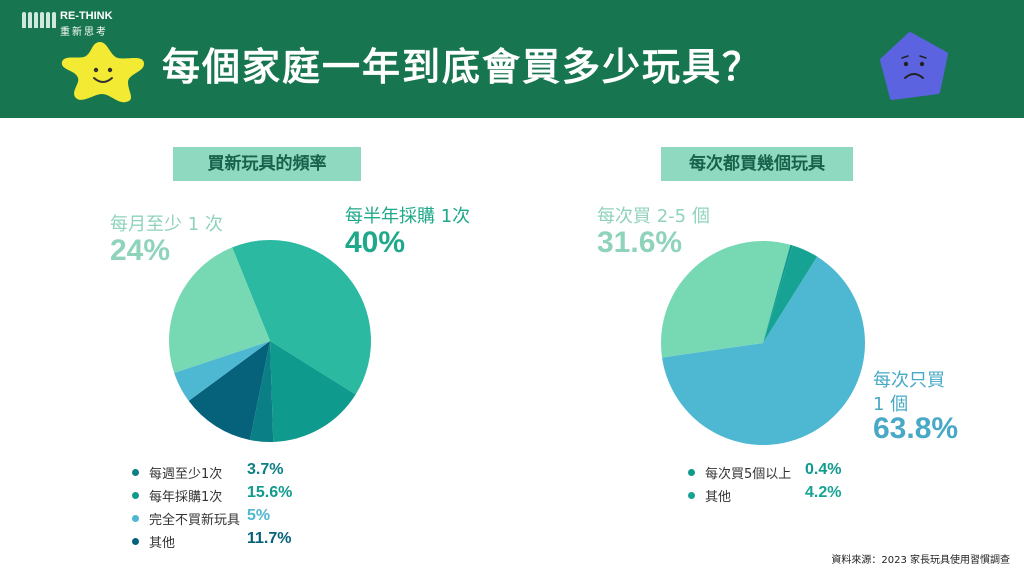  I want to click on pie-chart-frequency, so click(270, 341).